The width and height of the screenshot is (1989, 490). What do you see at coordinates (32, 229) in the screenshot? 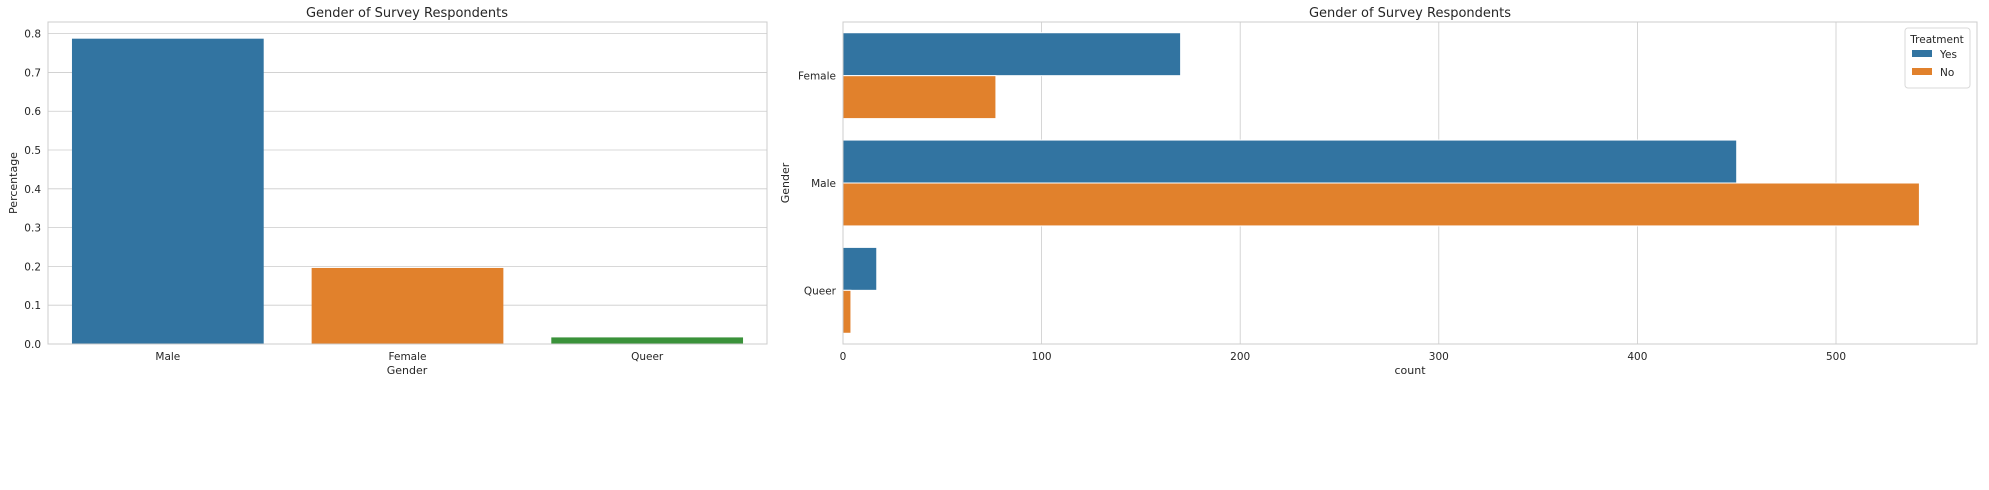
I see `y-tick-label: 0.3` at bounding box center [32, 229].